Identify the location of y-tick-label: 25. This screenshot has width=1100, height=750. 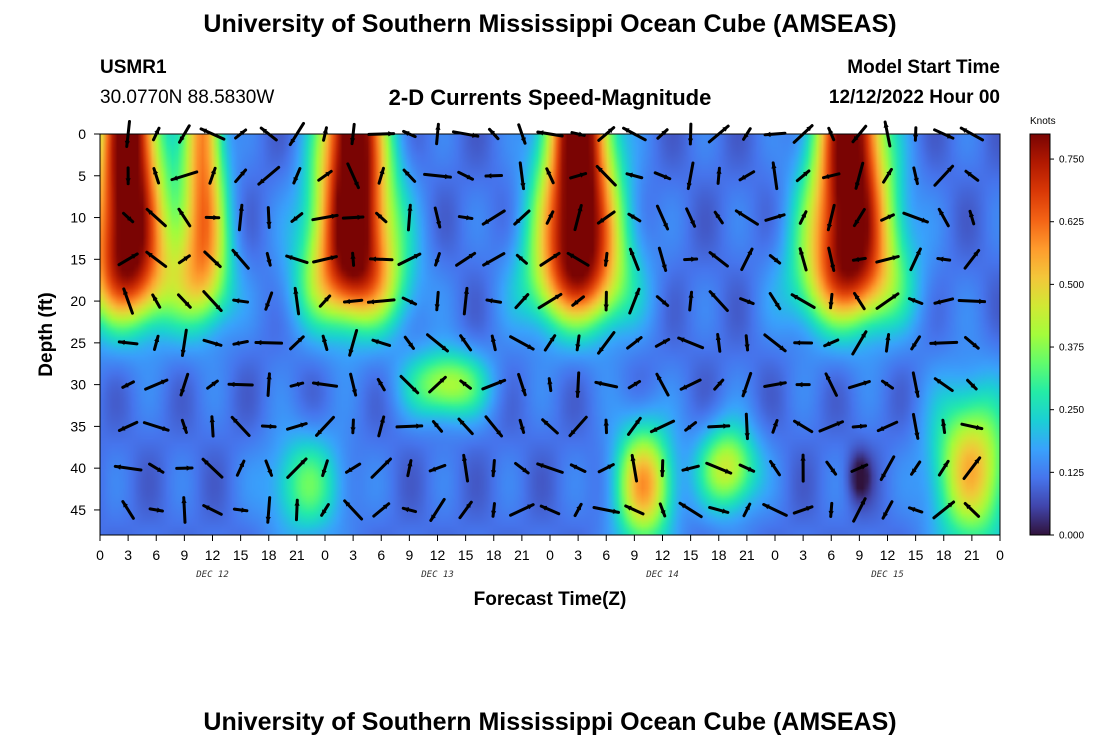
(78, 343).